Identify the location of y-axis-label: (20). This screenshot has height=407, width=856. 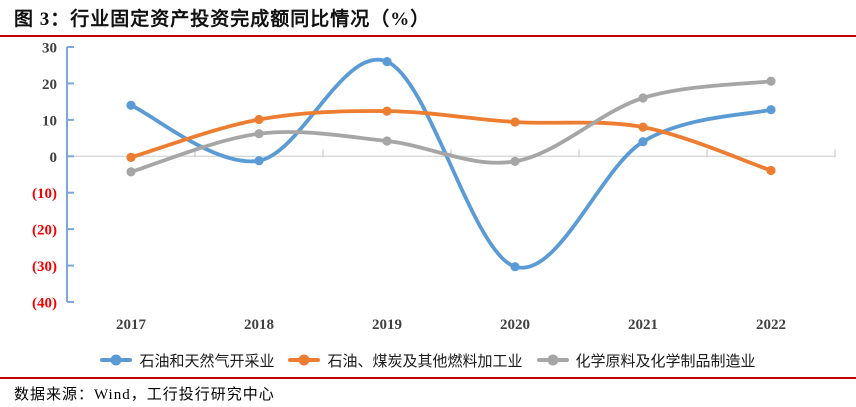
(44, 231).